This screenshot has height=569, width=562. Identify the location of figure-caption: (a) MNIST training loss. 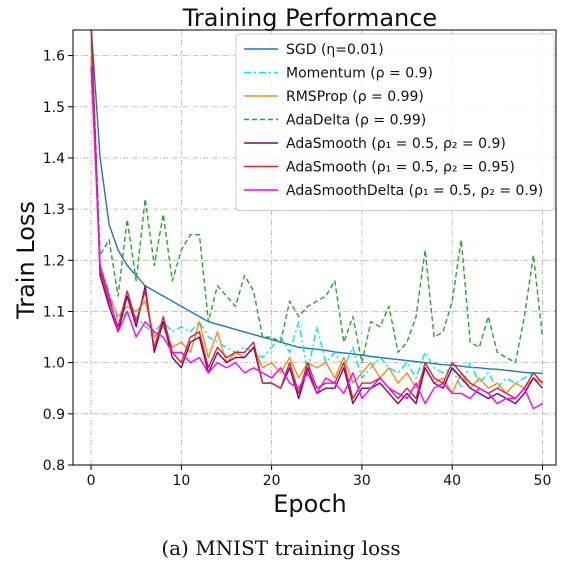
(281, 548).